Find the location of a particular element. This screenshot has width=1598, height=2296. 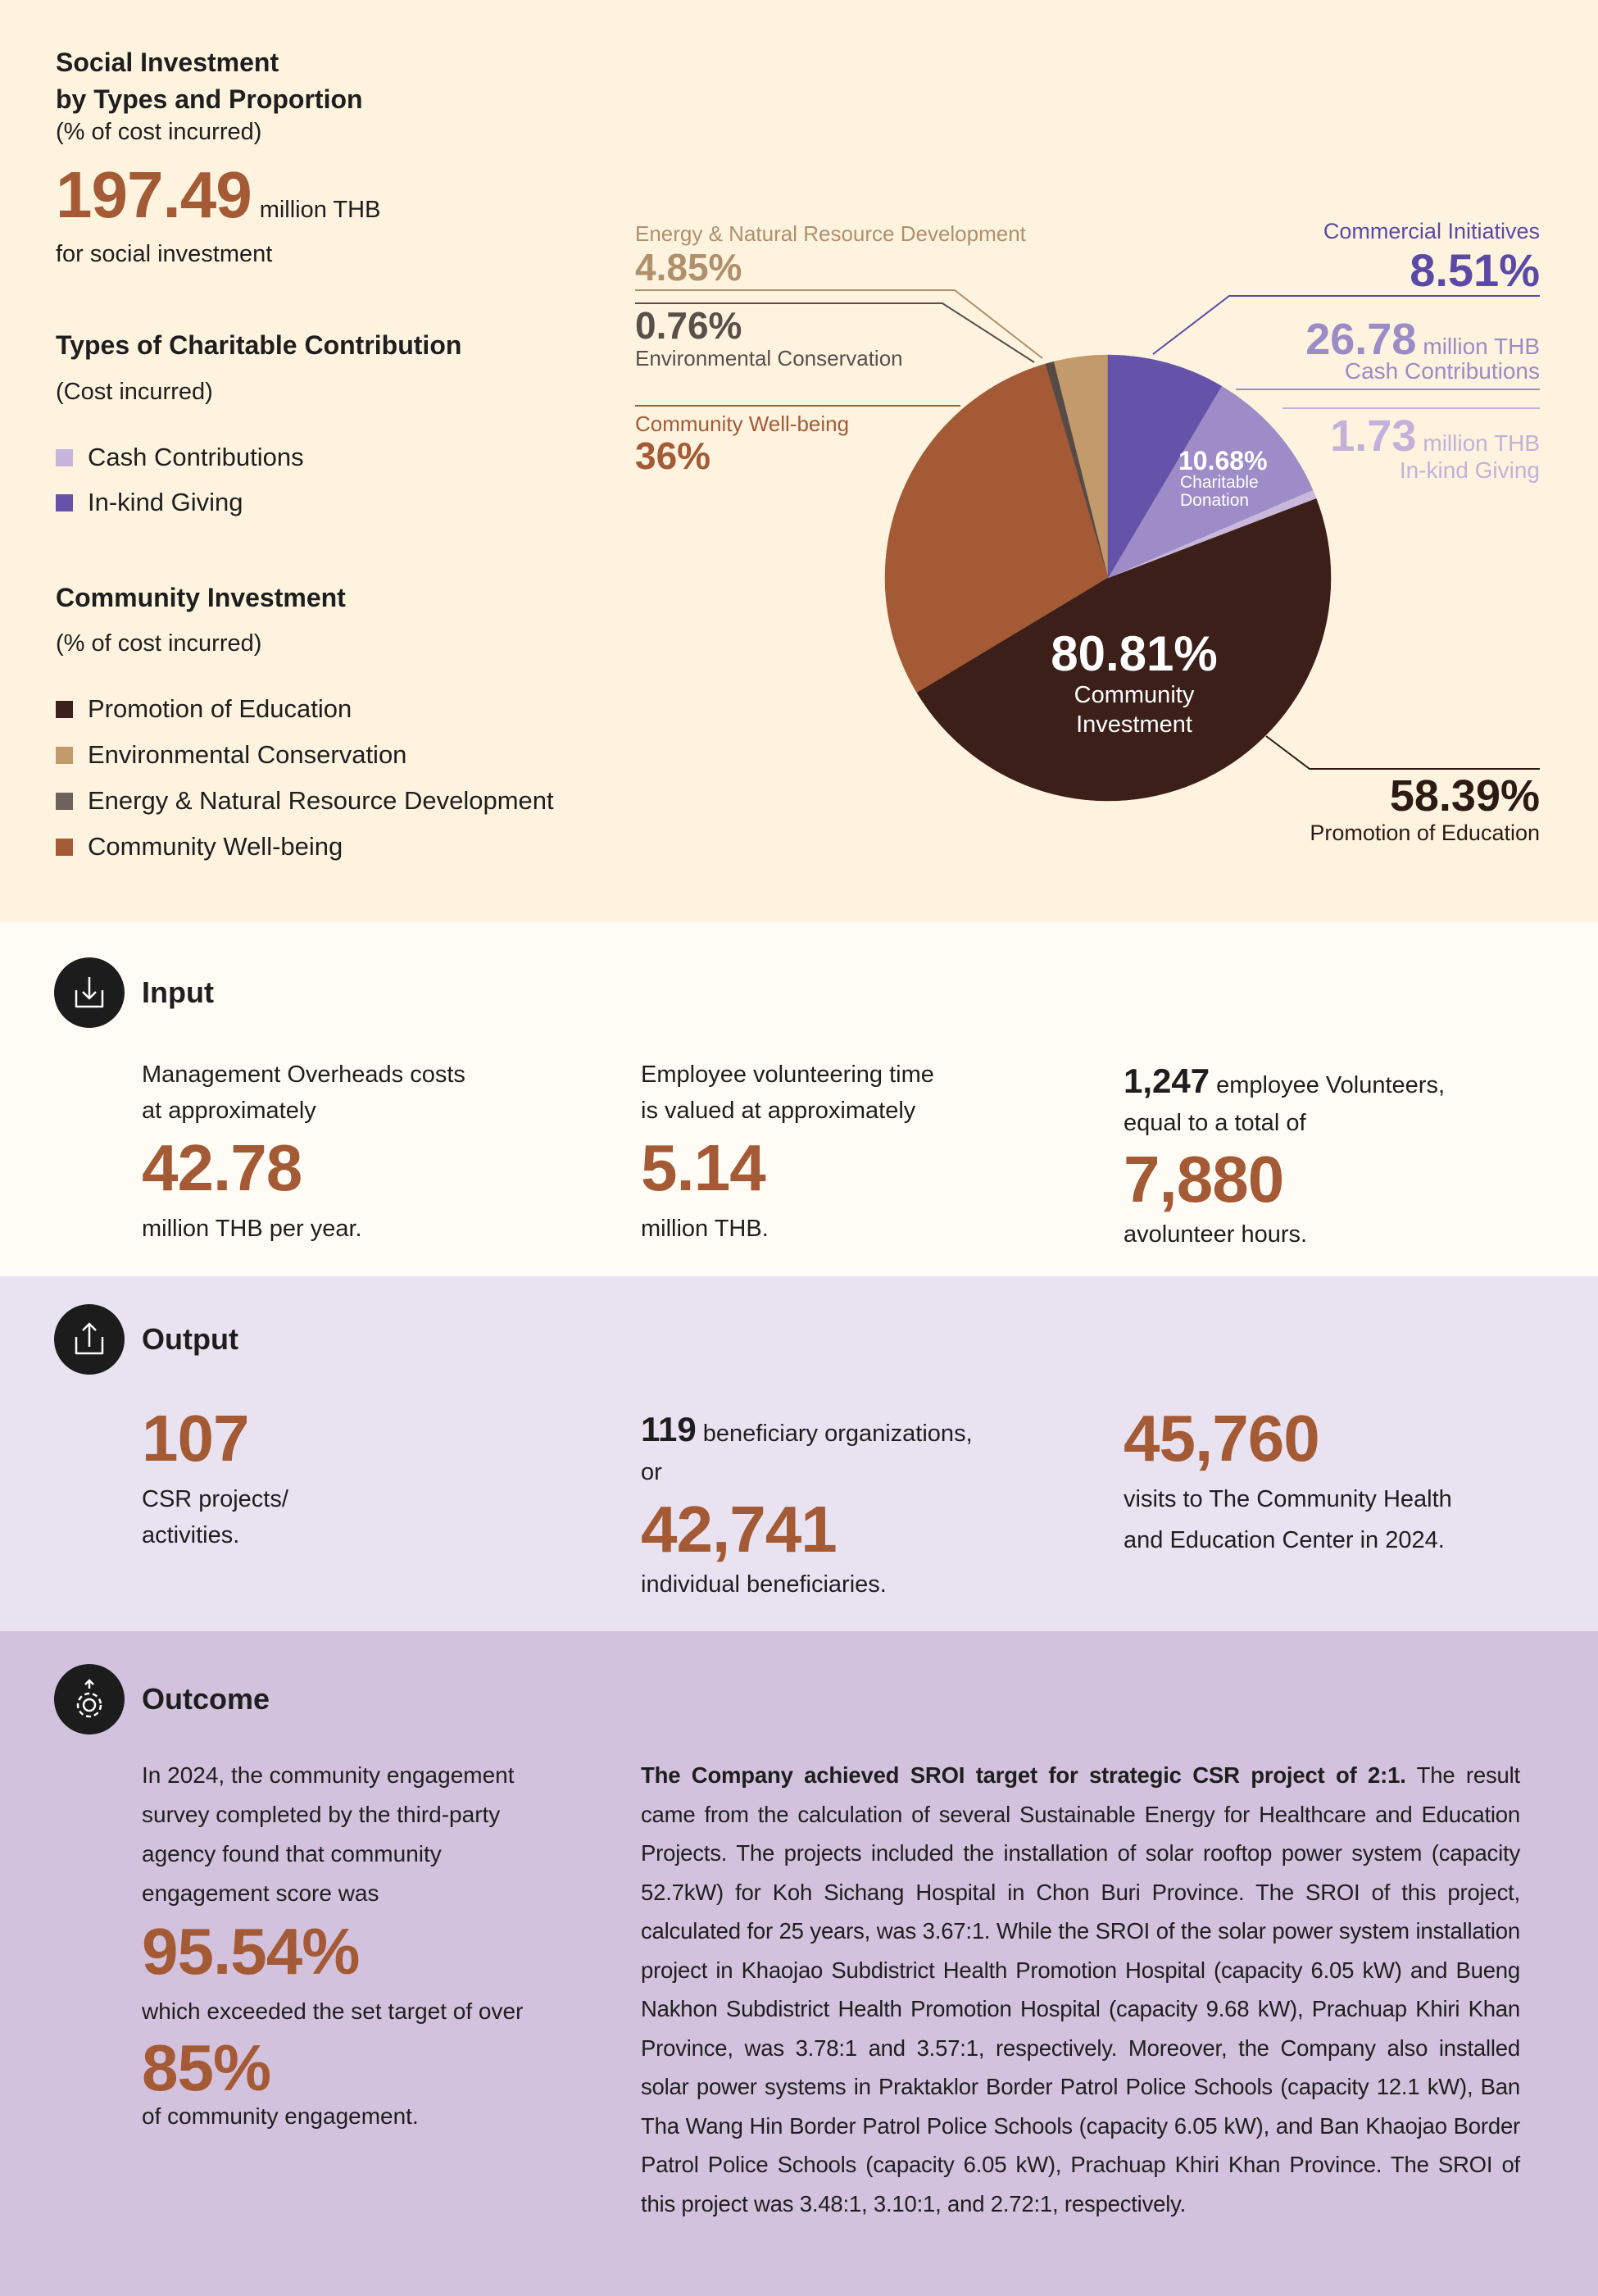

note: individual beneficiaries. is located at coordinates (764, 1584).